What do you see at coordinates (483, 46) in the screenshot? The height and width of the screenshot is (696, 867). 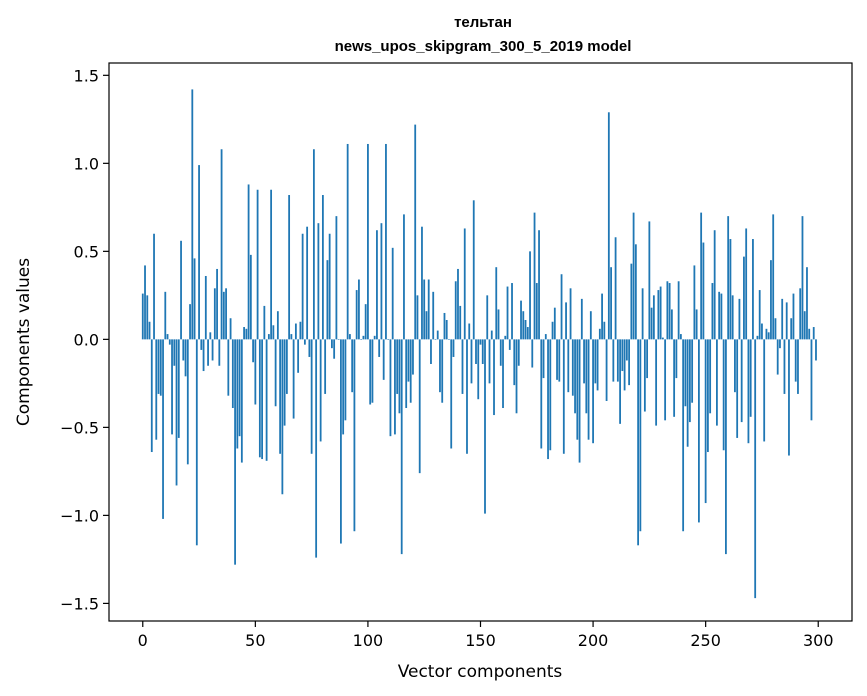 I see `chart-title-line-2: news_upos_skipgram_300_5_2019 model` at bounding box center [483, 46].